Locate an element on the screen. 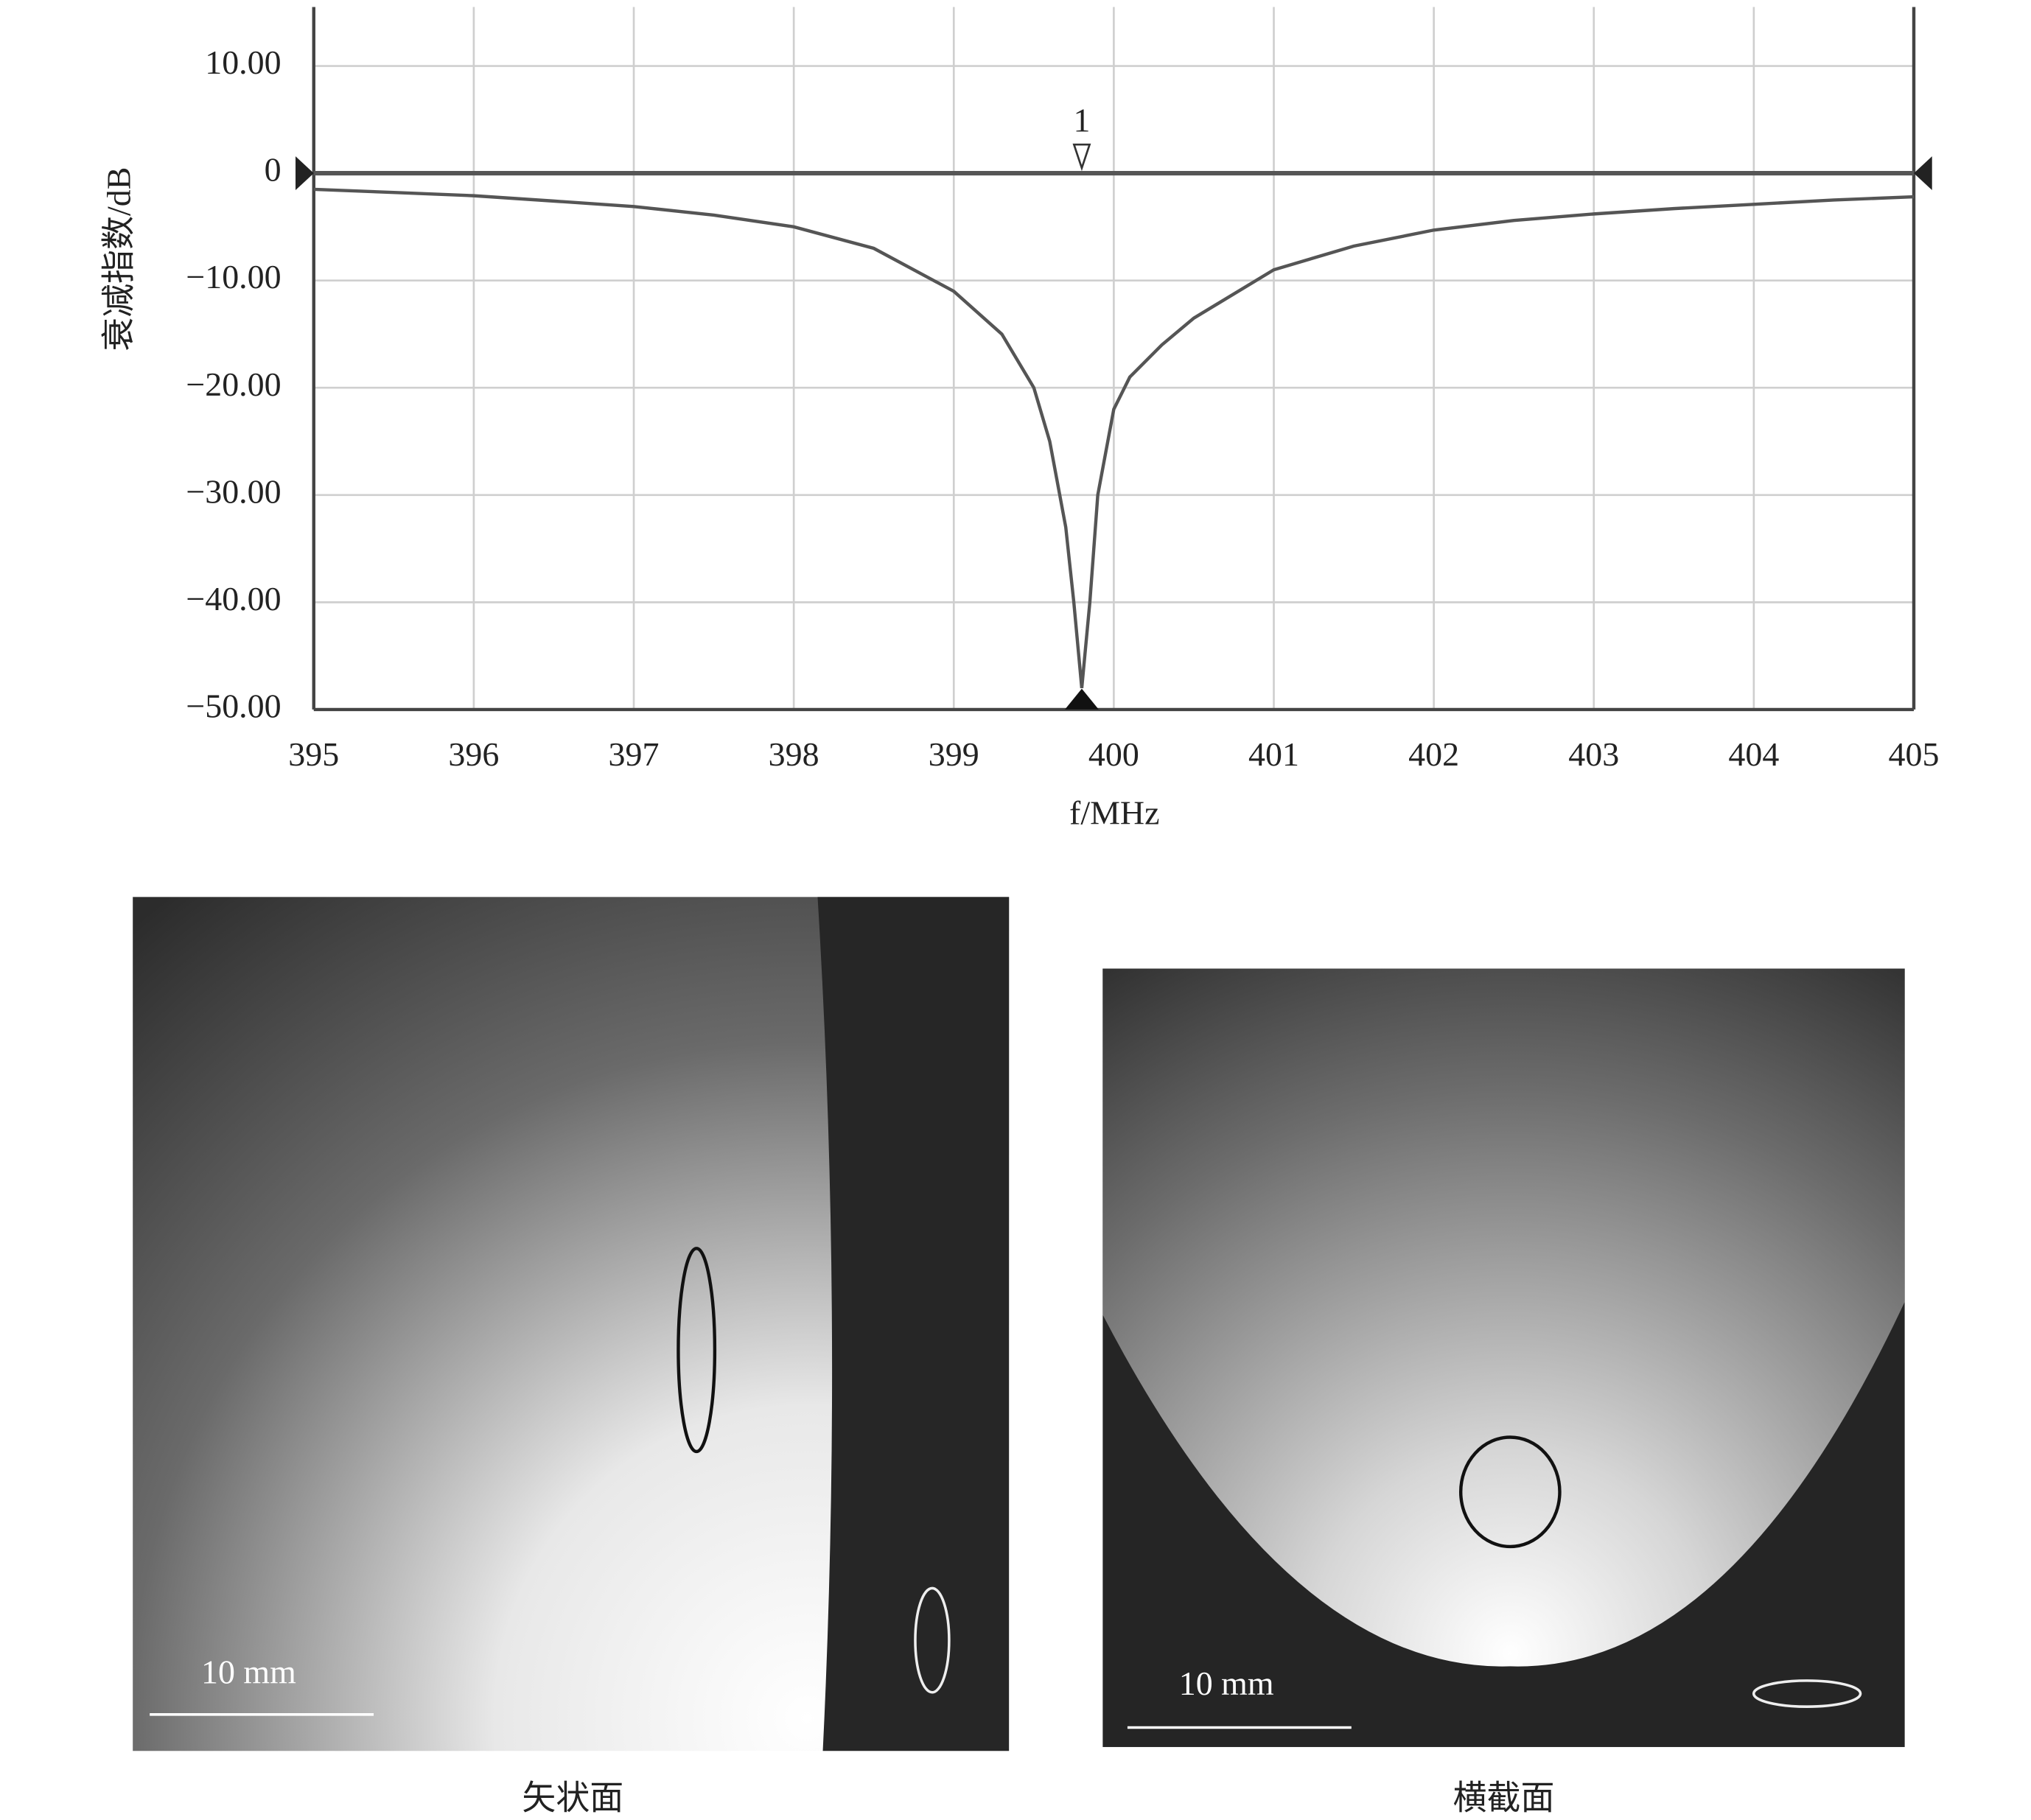  y-tick-label: −10.00 is located at coordinates (233, 276).